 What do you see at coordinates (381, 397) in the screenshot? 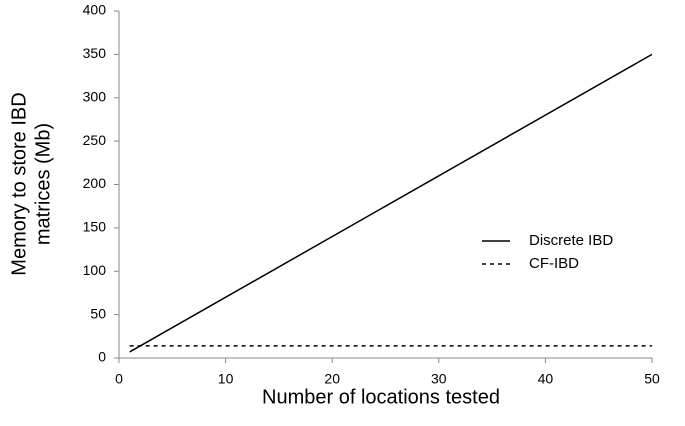
I see `x-axis-title: Number of locations tested` at bounding box center [381, 397].